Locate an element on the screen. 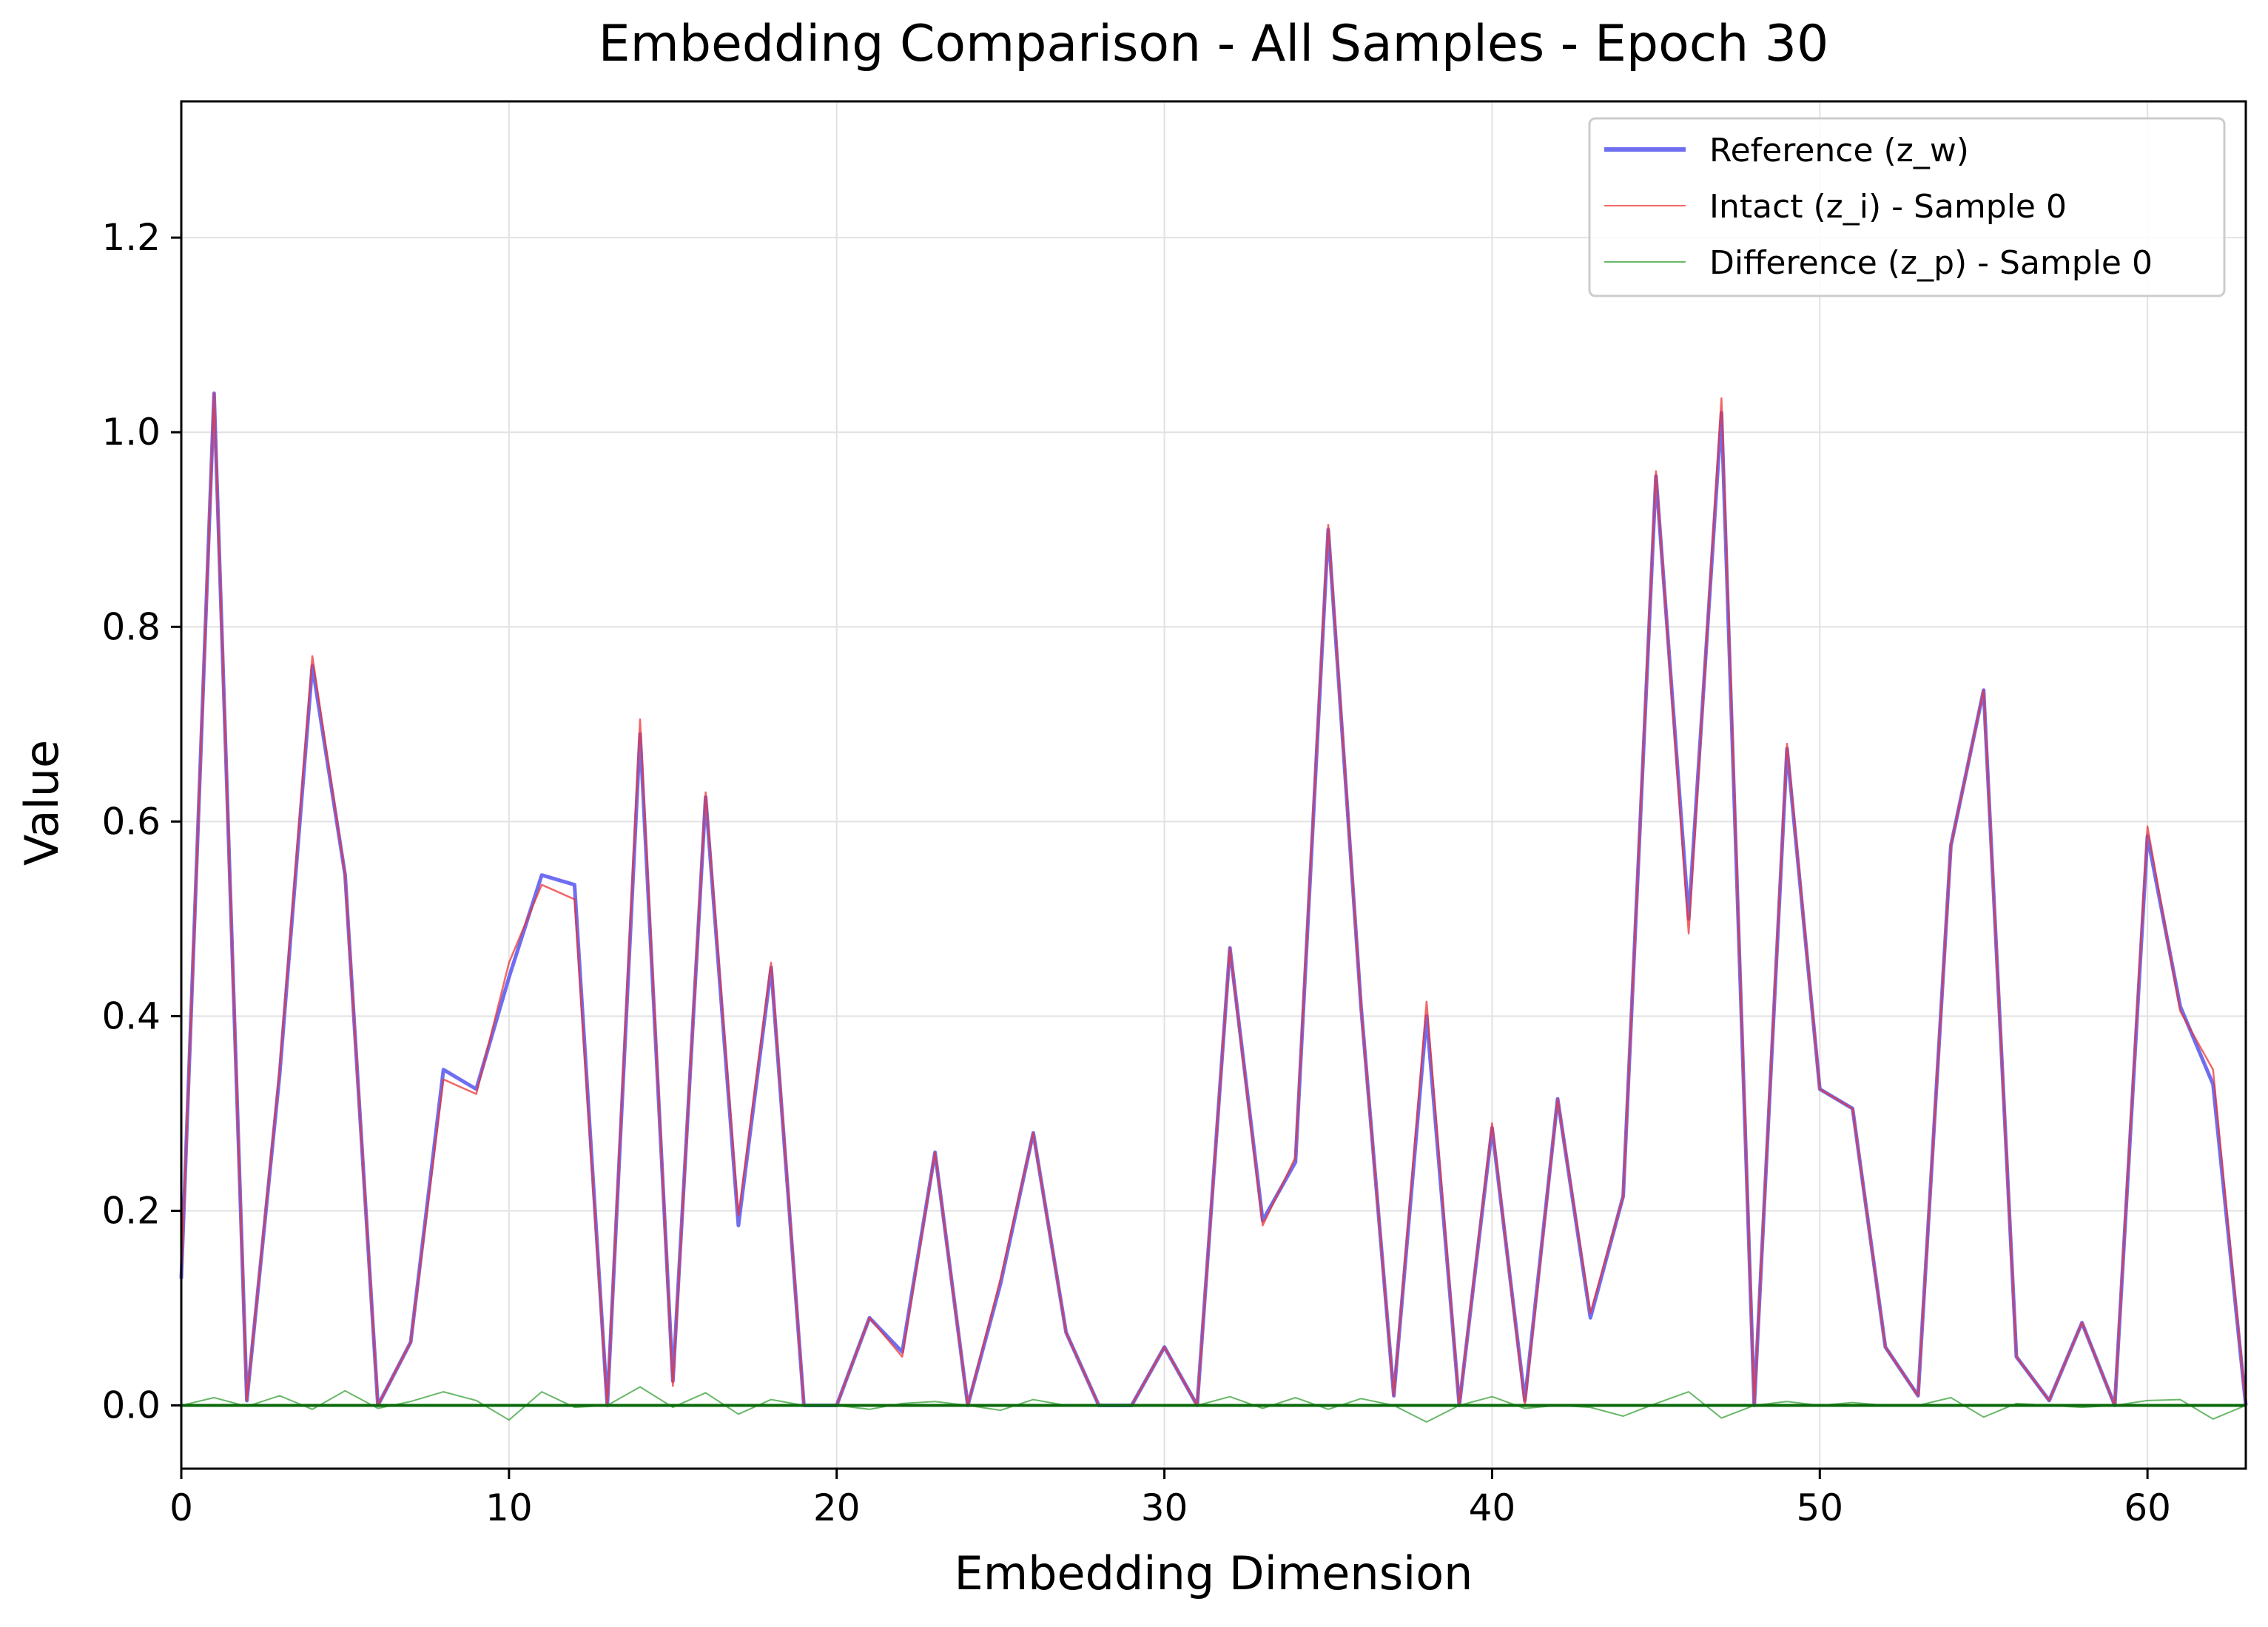 This screenshot has width=2268, height=1627. y-tick-label: 0.2 is located at coordinates (131, 1210).